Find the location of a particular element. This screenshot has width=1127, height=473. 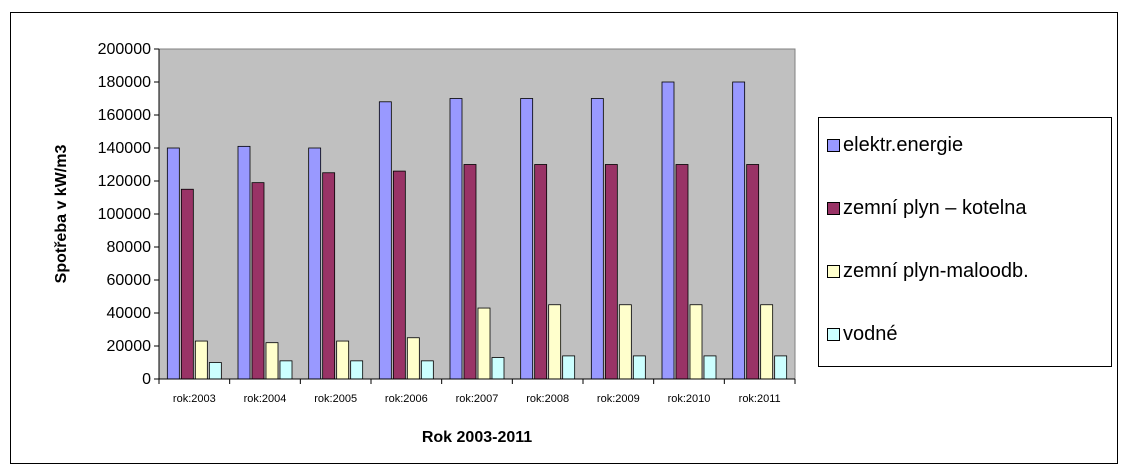

bar-3-rok-2011 is located at coordinates (767, 342).